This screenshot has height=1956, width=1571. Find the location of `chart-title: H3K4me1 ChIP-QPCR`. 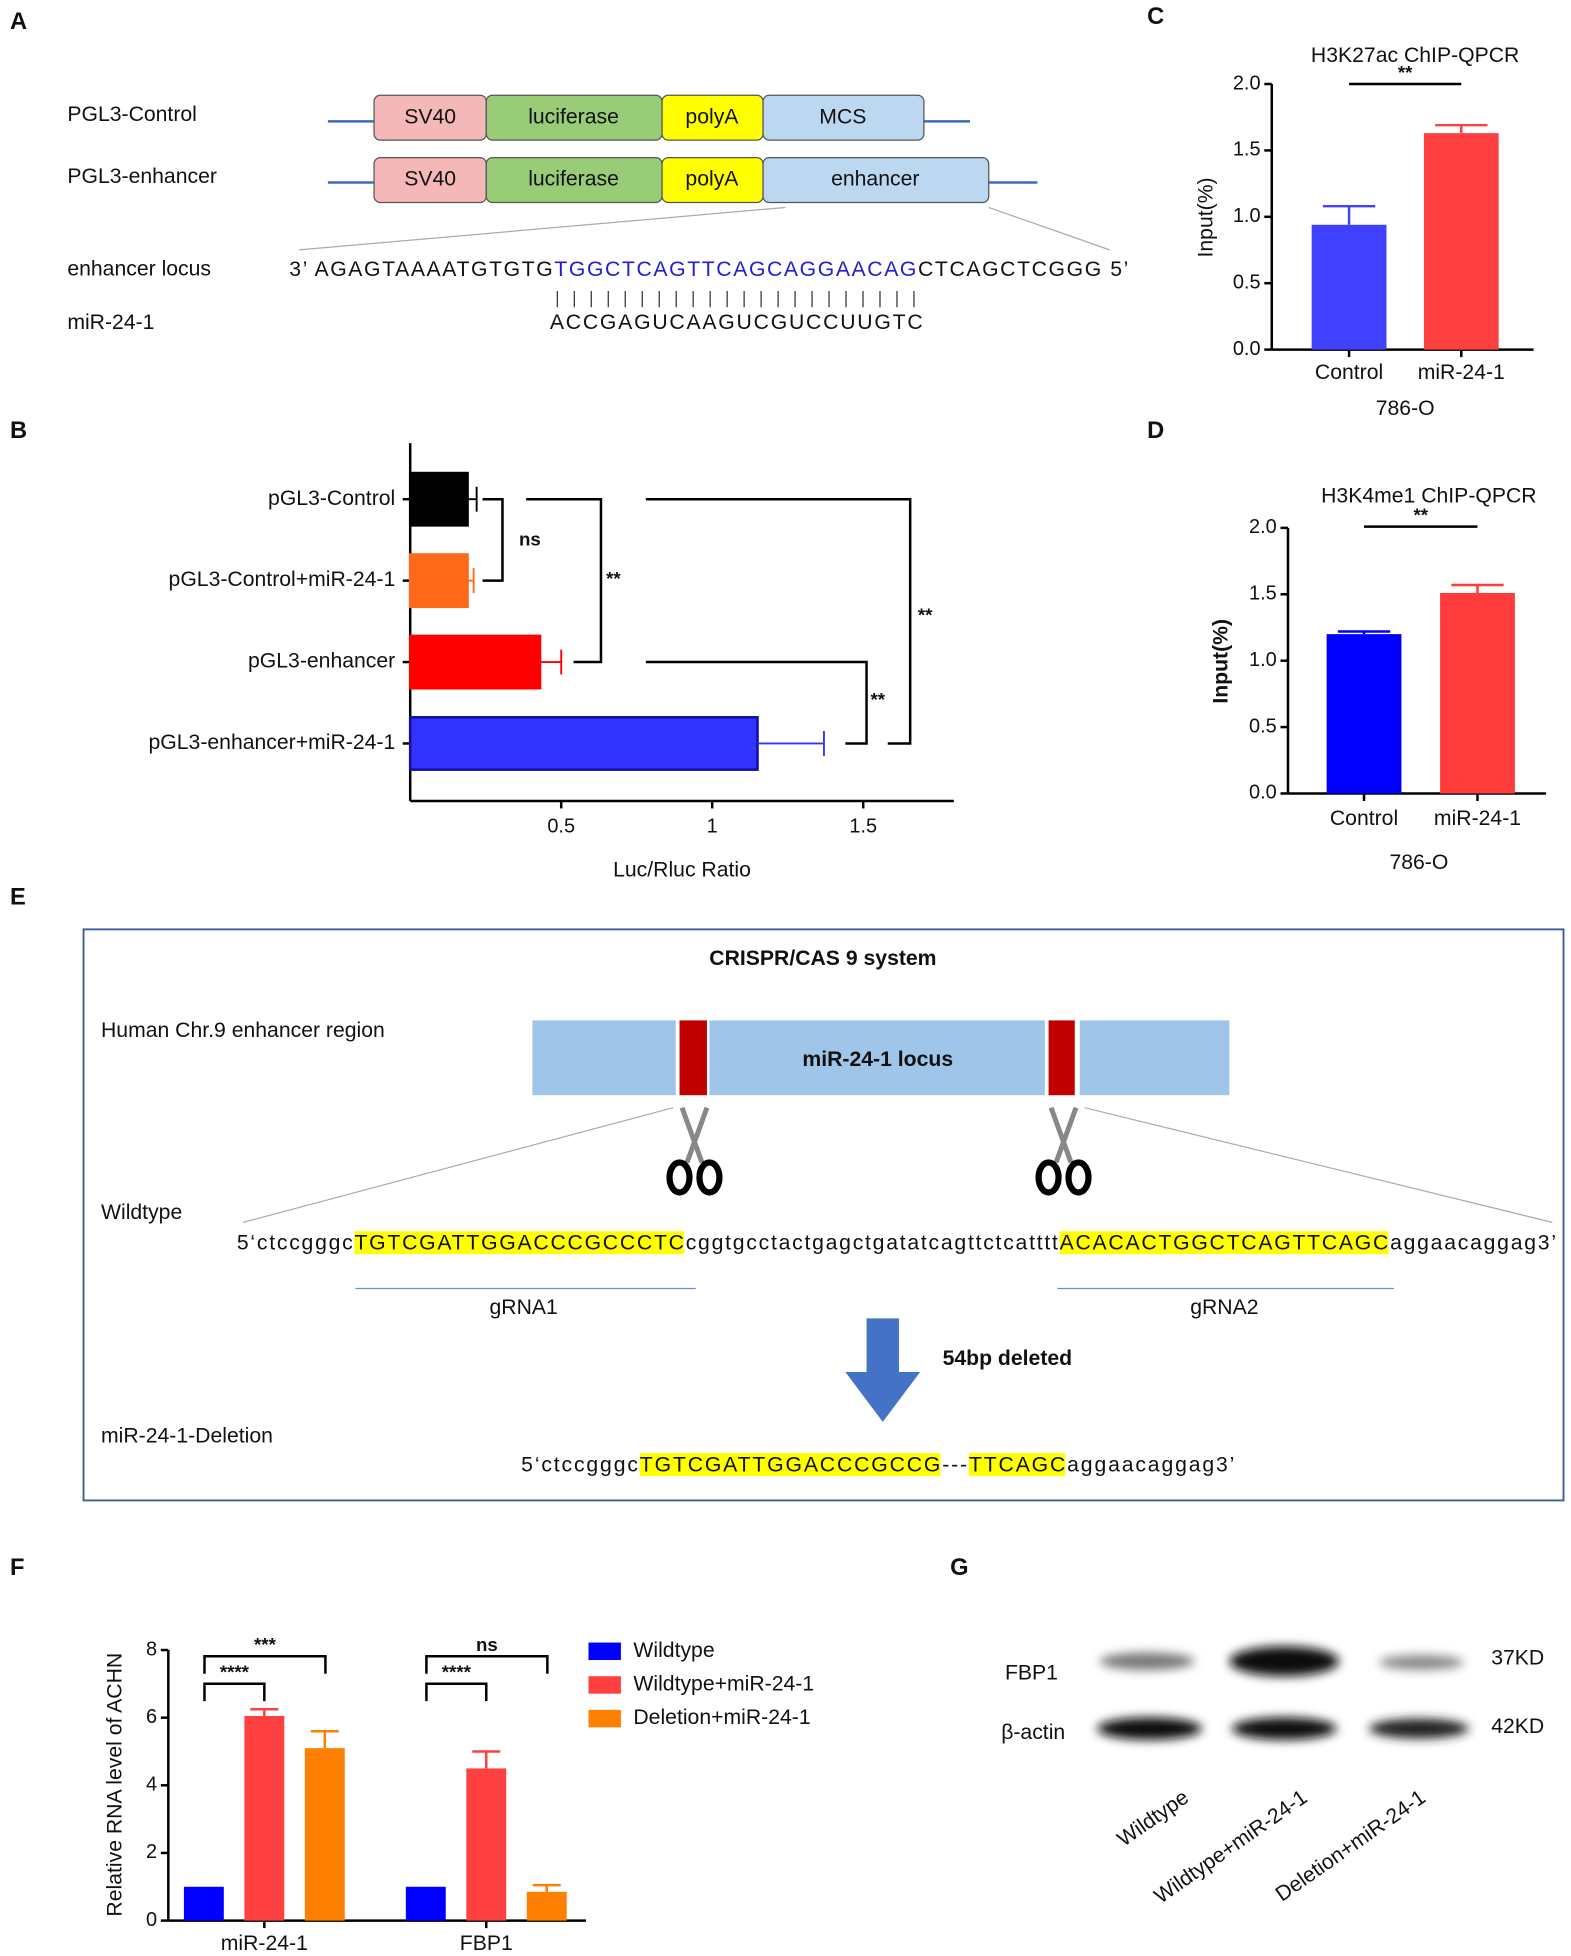

chart-title: H3K4me1 ChIP-QPCR is located at coordinates (1428, 495).